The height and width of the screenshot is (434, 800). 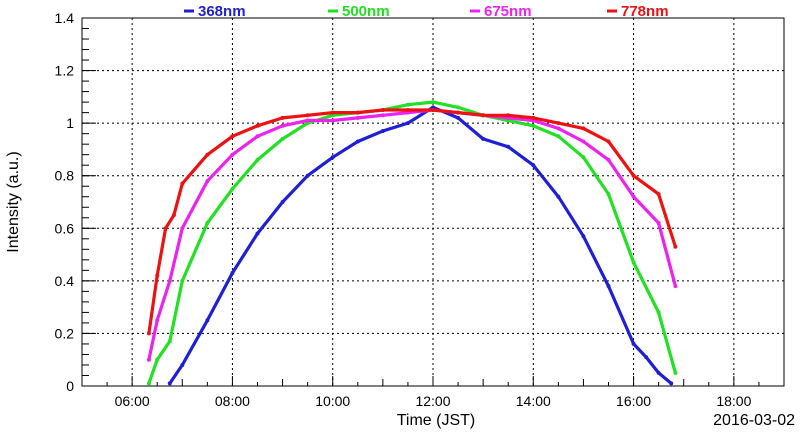 What do you see at coordinates (13, 201) in the screenshot?
I see `y-axis-title: Intensity (a.u.)` at bounding box center [13, 201].